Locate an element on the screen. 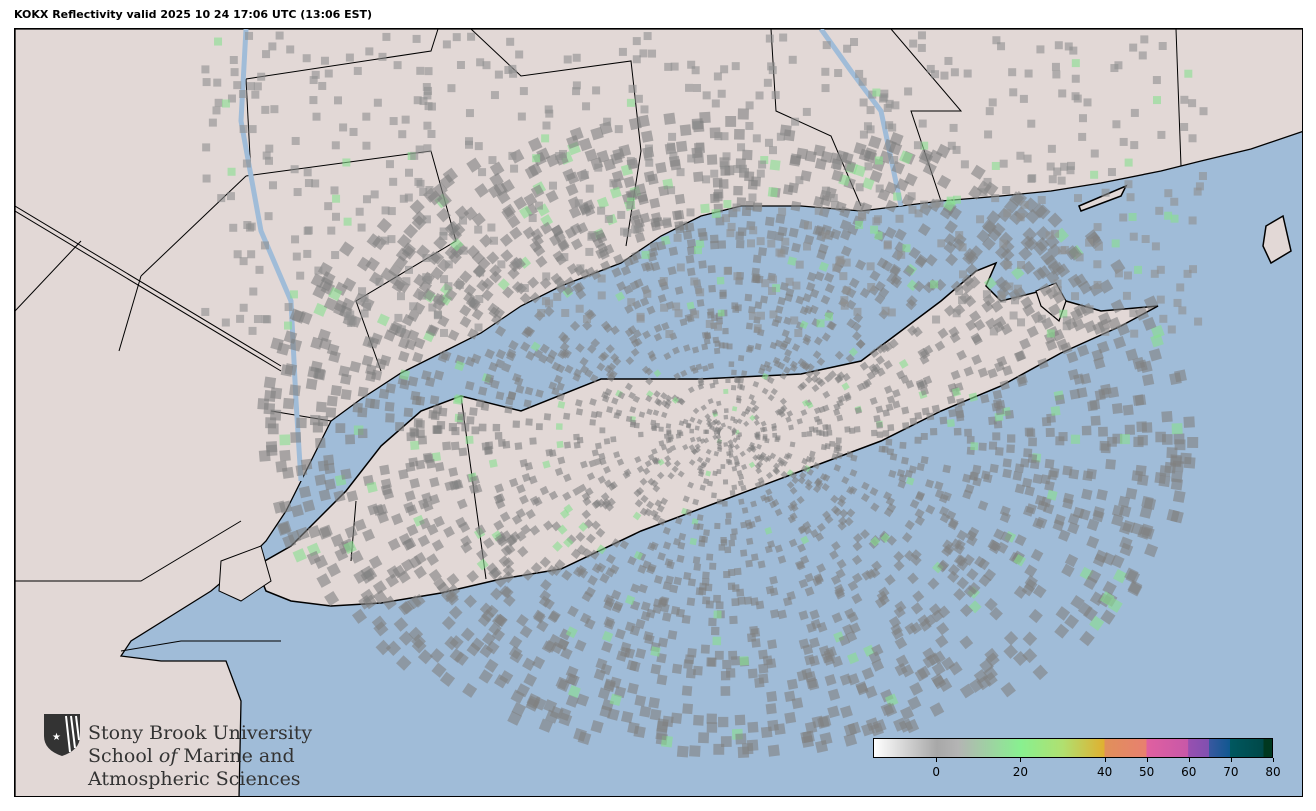 This screenshot has height=811, width=1316. logo-line-2: School of Marine and is located at coordinates (191, 756).